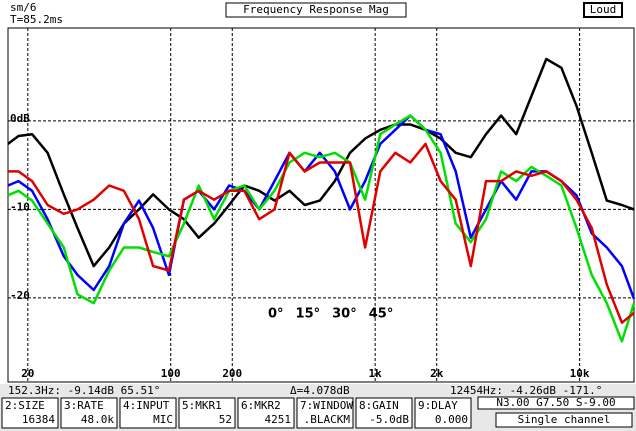 The height and width of the screenshot is (431, 636). What do you see at coordinates (84, 390) in the screenshot?
I see `status-marker1: 152.3Hz: -9.14dB 65.51°` at bounding box center [84, 390].